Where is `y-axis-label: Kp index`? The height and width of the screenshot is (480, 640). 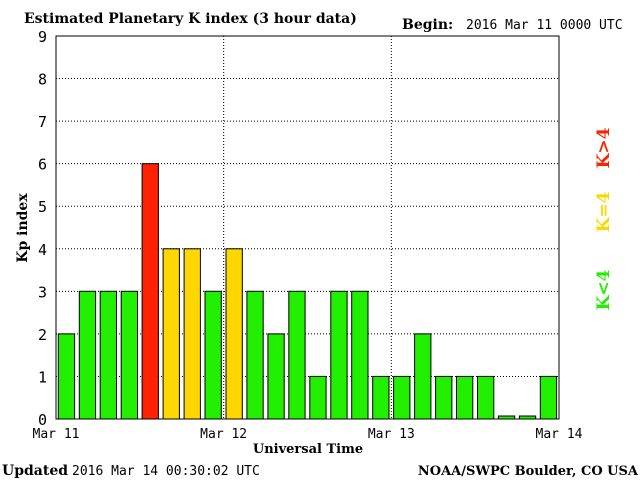
y-axis-label: Kp index is located at coordinates (23, 228).